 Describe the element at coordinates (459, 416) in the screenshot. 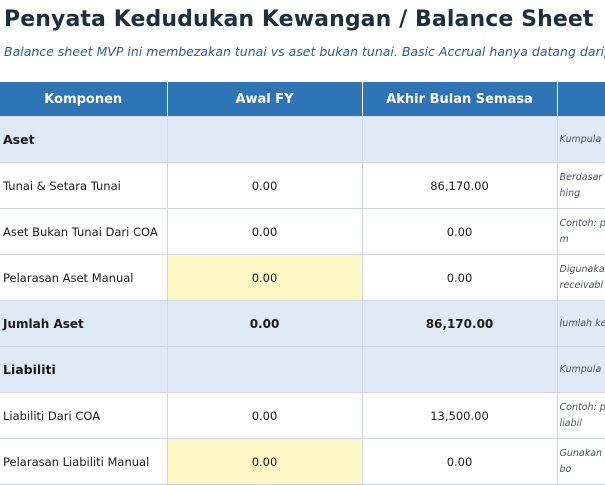

I see `cell-akhir: 13,500.00` at that location.